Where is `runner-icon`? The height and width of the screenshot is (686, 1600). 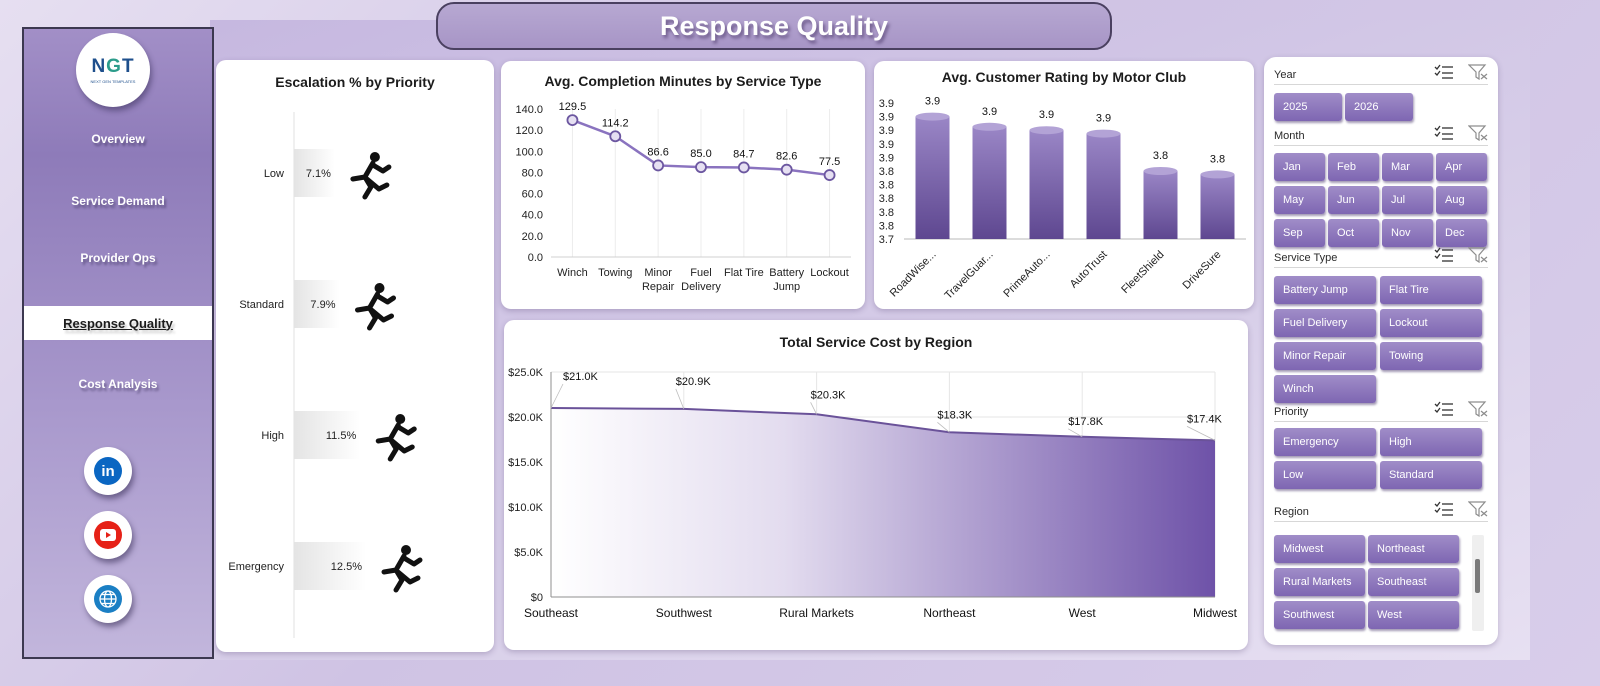
runner-icon is located at coordinates (371, 176).